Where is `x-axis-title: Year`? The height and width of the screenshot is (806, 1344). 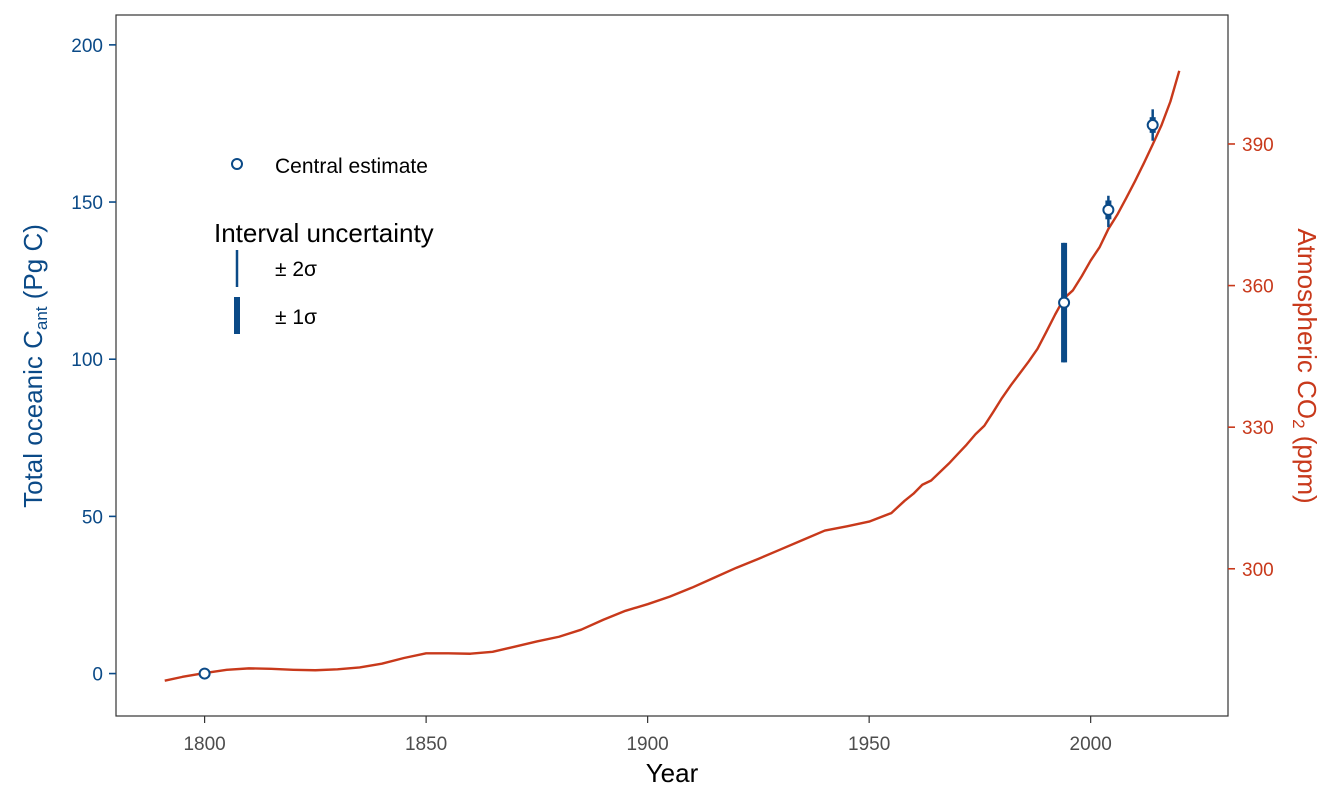
x-axis-title: Year is located at coordinates (672, 773).